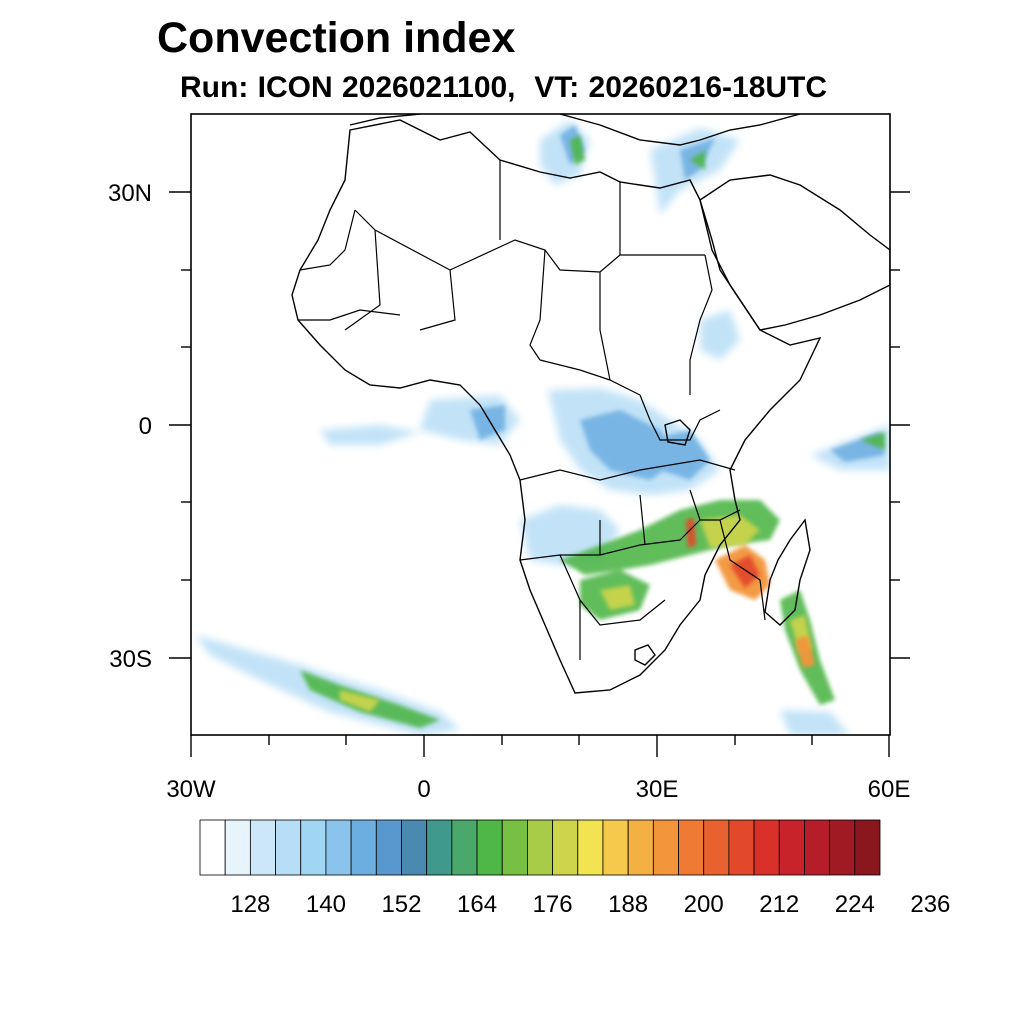 This screenshot has height=1024, width=1024. Describe the element at coordinates (794, 252) in the screenshot. I see `arabia-coastline` at that location.